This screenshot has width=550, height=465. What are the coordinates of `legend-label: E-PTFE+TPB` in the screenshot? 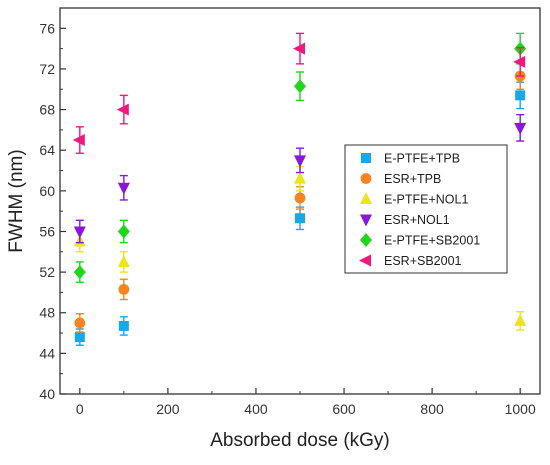 It's located at (422, 159).